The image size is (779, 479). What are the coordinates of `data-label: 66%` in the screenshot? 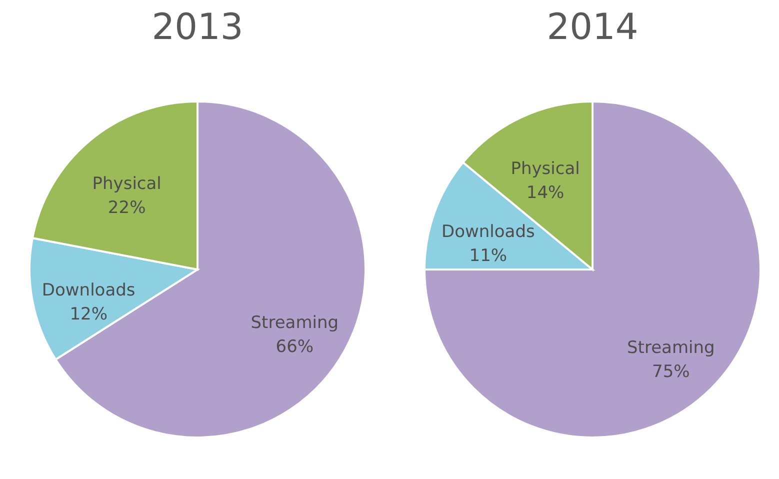 It's located at (295, 346).